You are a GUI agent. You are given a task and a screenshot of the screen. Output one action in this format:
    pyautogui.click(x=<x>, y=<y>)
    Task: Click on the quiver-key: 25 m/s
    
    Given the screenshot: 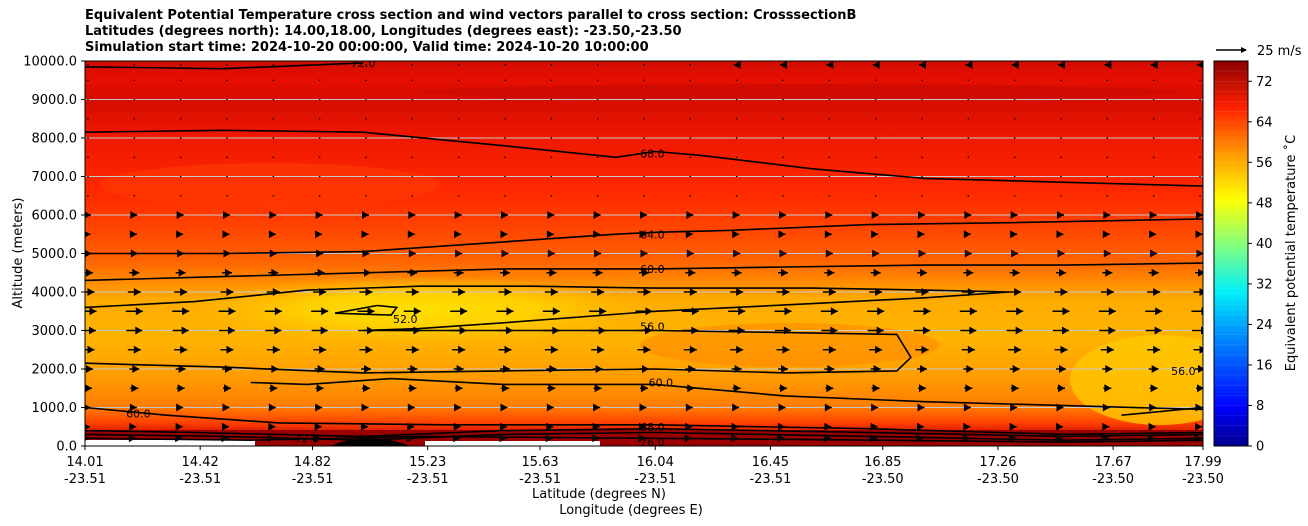 What is the action you would take?
    pyautogui.click(x=1259, y=51)
    